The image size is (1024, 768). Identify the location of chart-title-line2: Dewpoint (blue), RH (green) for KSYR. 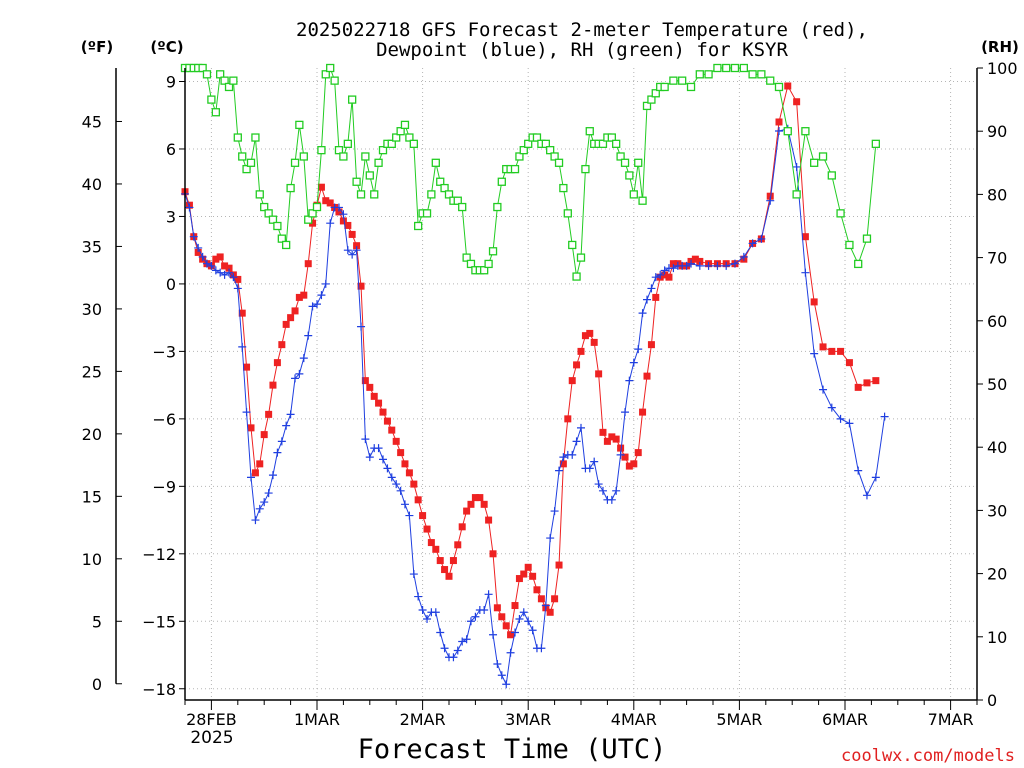
(582, 50).